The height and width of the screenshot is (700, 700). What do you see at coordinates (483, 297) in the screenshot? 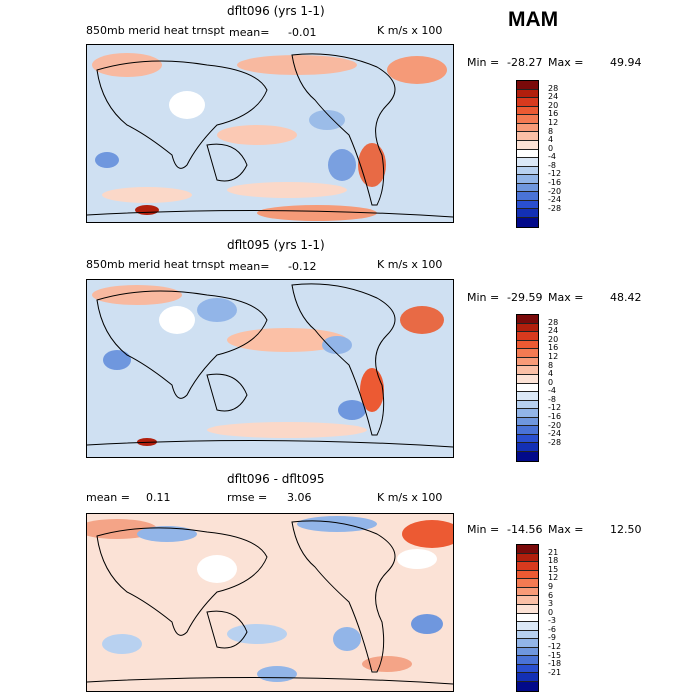
I see `panel-2-min-label: Min =` at bounding box center [483, 297].